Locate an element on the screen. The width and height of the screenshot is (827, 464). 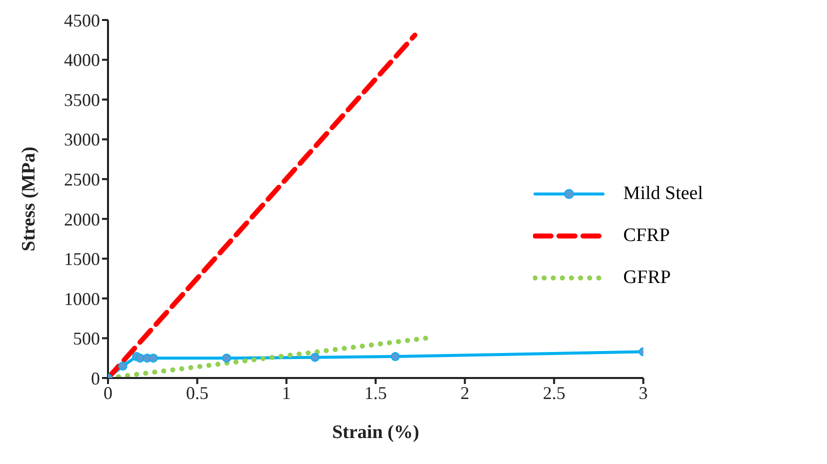
y-tick-label: 2000 is located at coordinates (82, 219).